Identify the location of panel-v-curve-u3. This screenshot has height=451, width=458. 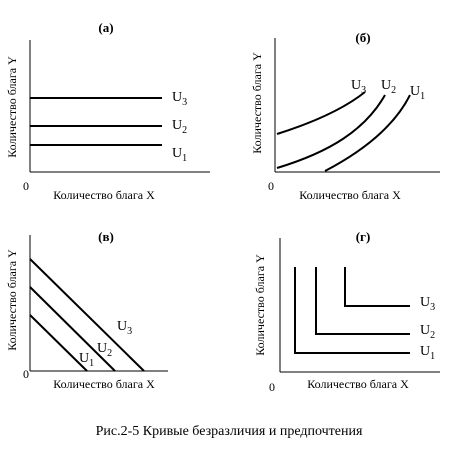
(87, 315).